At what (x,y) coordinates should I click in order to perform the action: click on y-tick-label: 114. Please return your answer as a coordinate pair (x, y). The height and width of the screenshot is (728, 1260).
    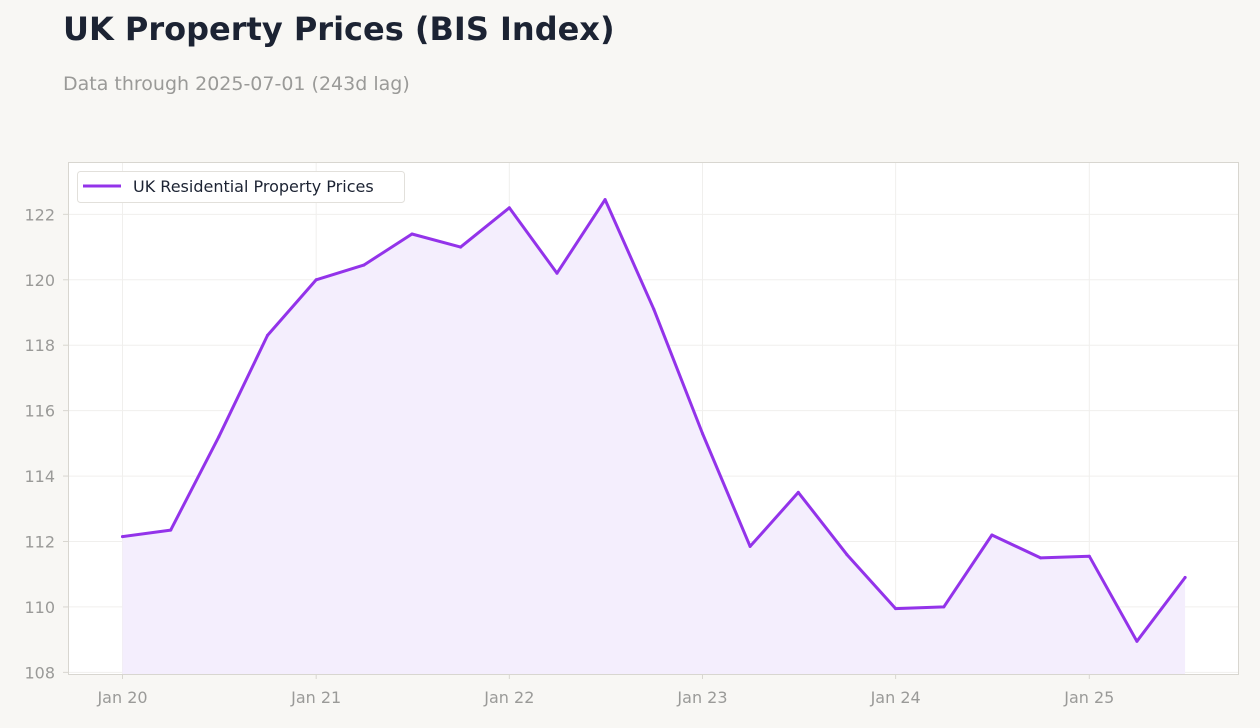
    Looking at the image, I should click on (39, 476).